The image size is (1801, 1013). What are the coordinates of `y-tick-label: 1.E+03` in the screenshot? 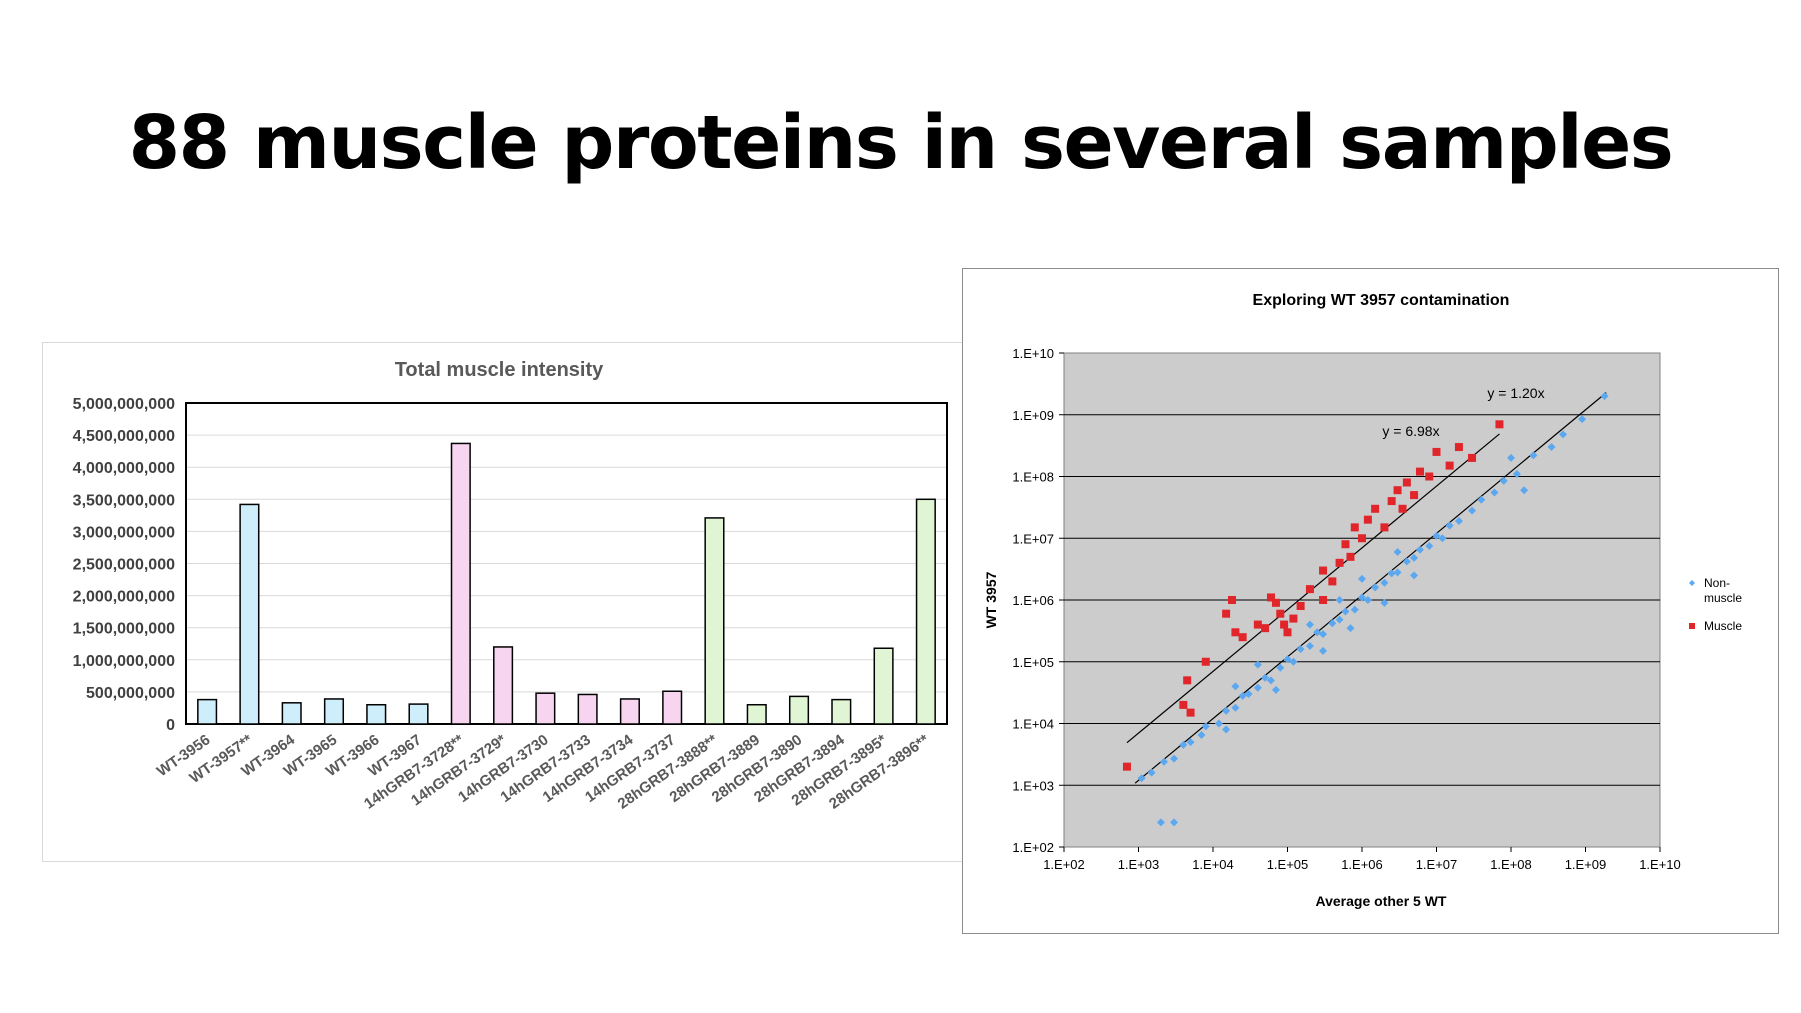 It's located at (1033, 785).